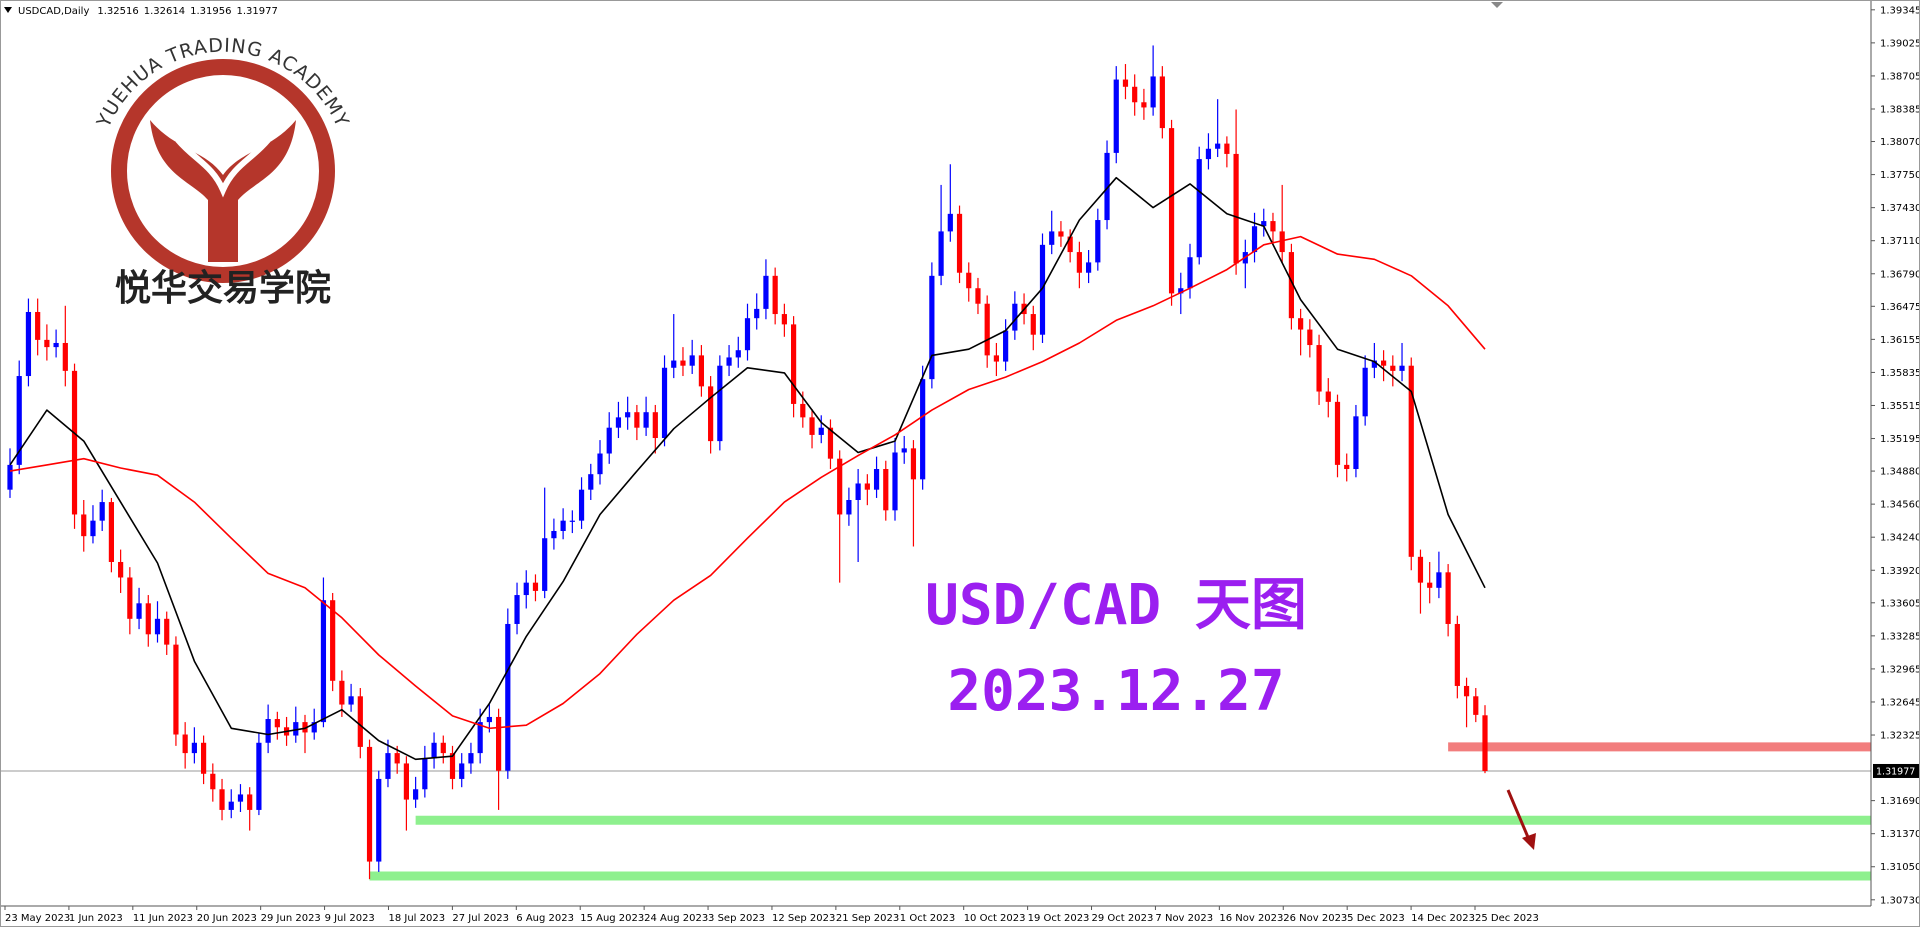  I want to click on y-tick-label: 1.39025, so click(1900, 43).